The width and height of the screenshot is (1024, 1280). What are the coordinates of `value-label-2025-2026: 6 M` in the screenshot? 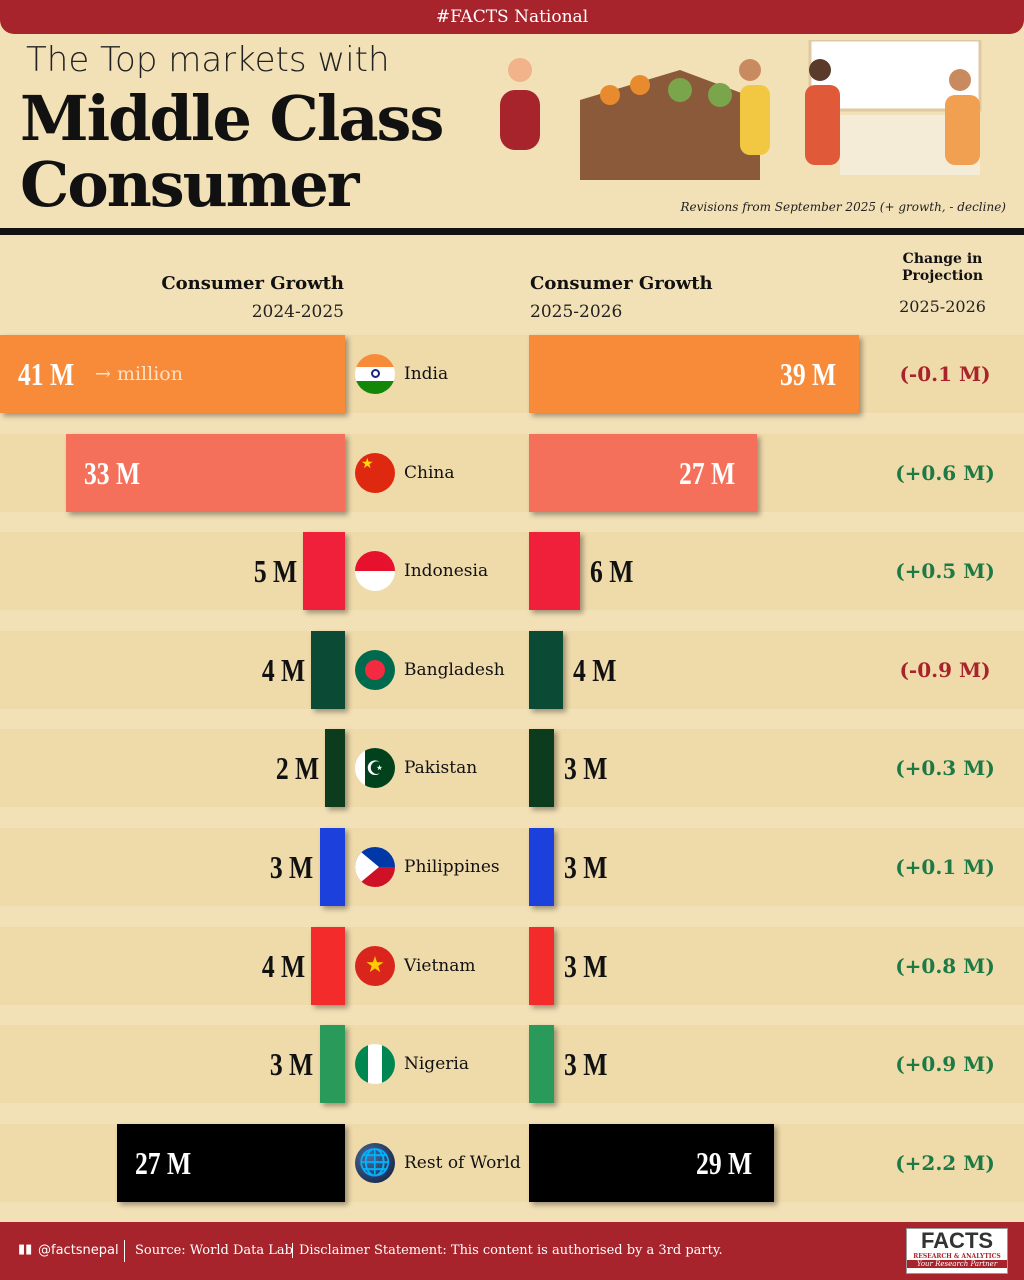 It's located at (611, 571).